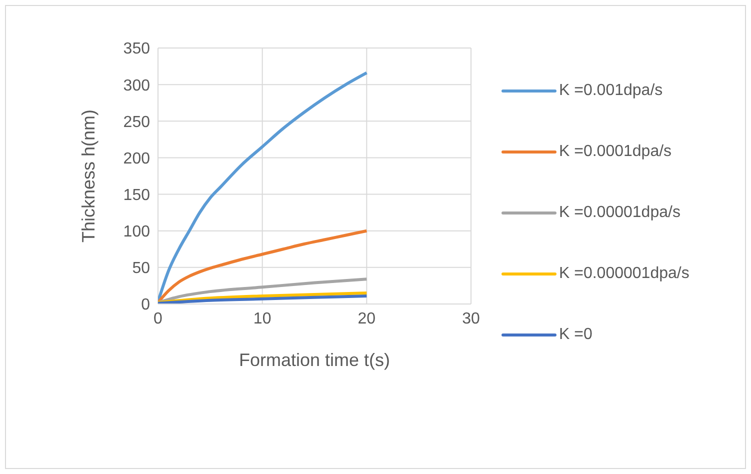  I want to click on y-tick-label: 150, so click(136, 195).